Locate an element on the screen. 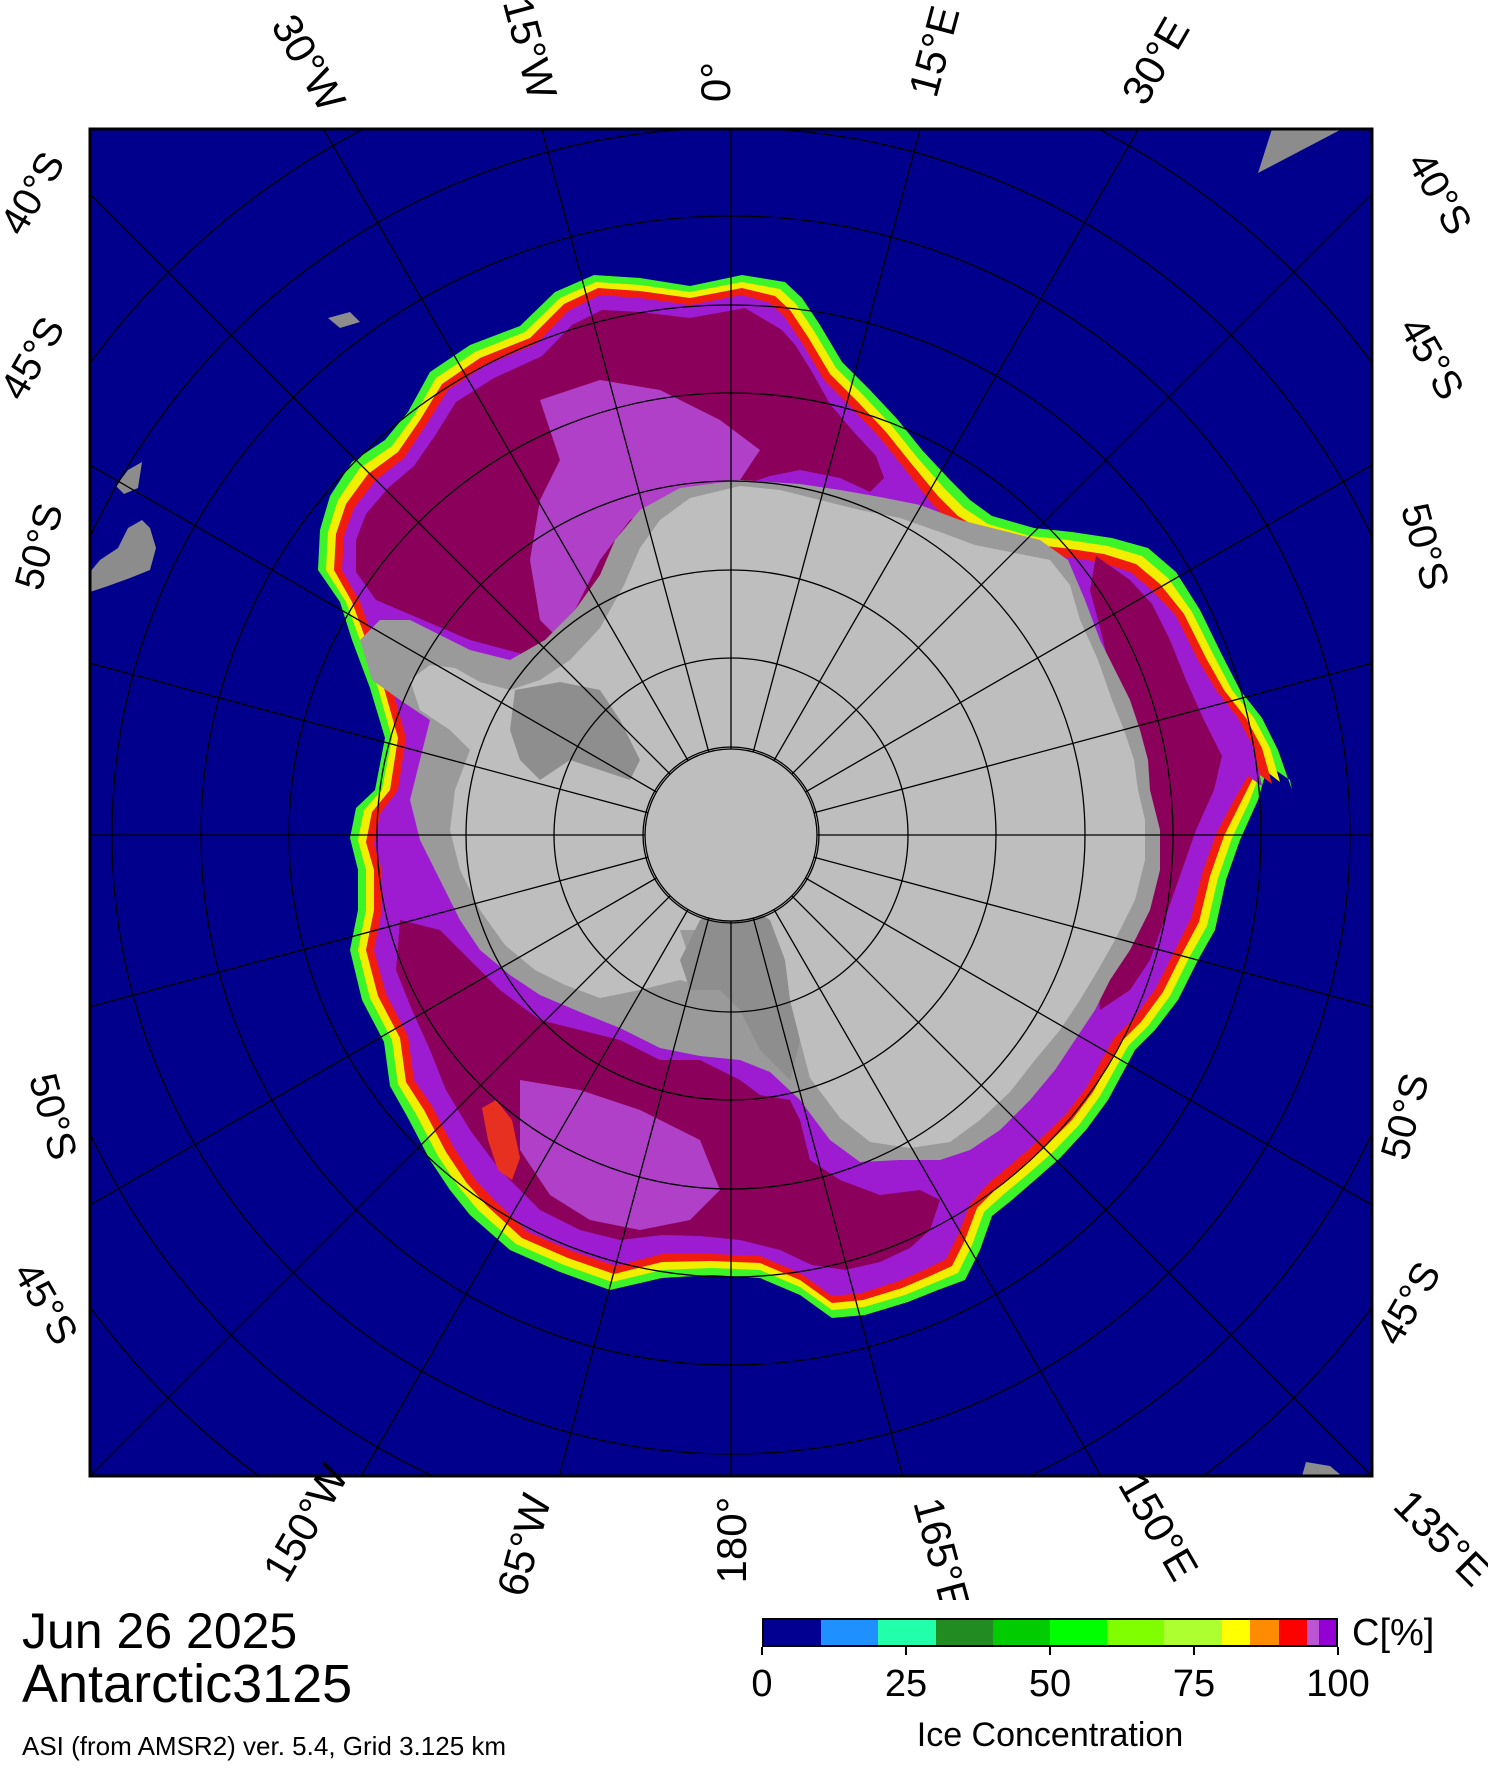 The image size is (1488, 1771). colorbar-tick-label-0: 0 is located at coordinates (762, 1684).